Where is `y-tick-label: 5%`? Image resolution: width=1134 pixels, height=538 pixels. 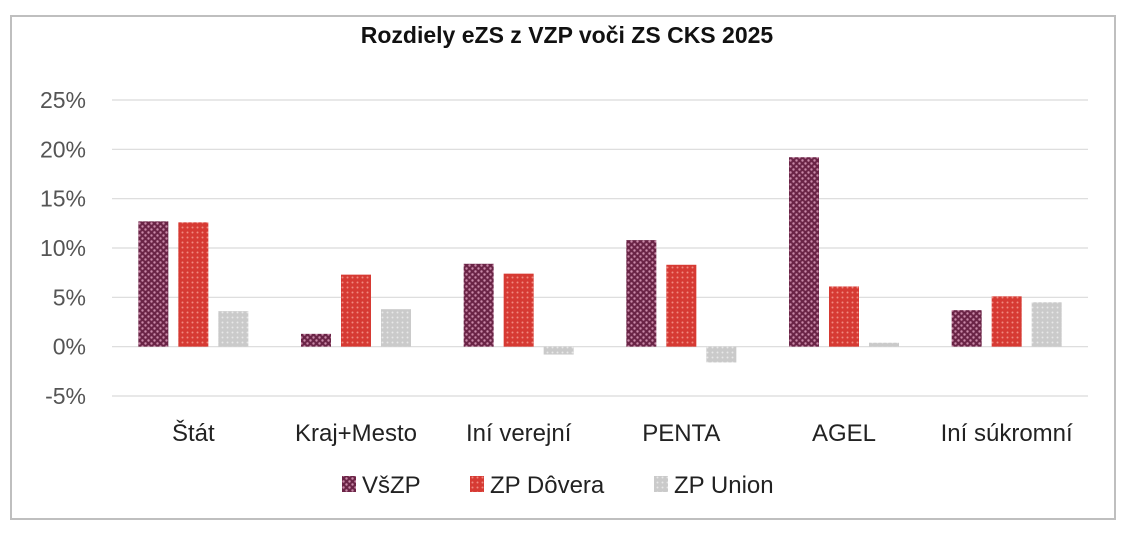 y-tick-label: 5% is located at coordinates (69, 297).